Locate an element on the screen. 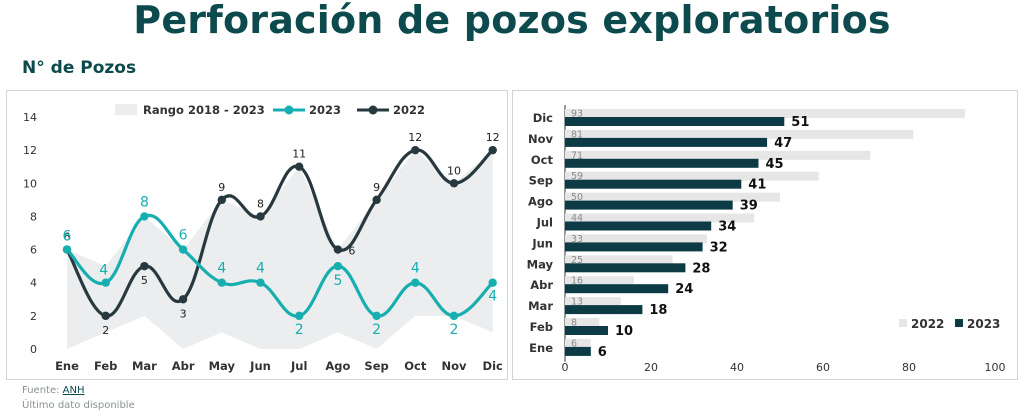 The width and height of the screenshot is (1024, 416). y-tick-label: Jun is located at coordinates (542, 243).